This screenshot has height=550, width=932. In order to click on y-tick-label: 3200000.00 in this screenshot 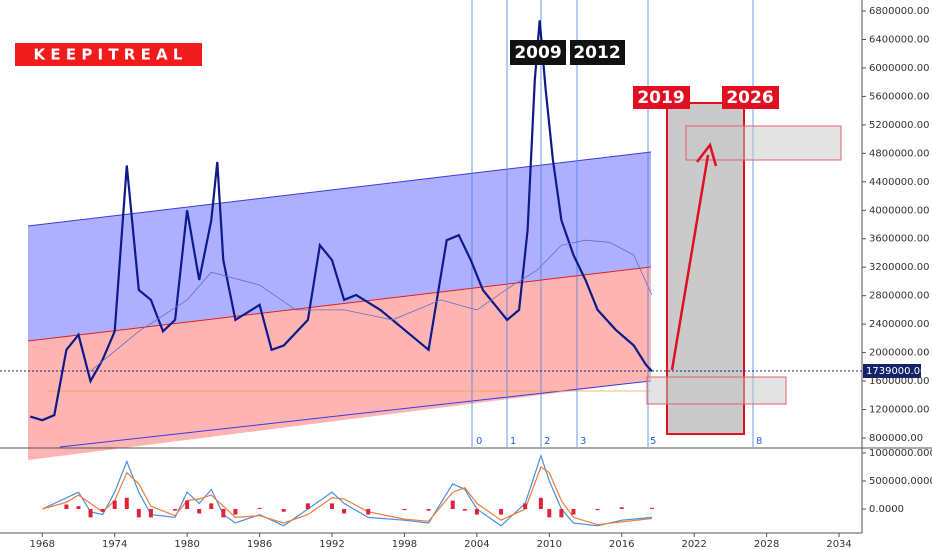, I will do `click(899, 267)`.